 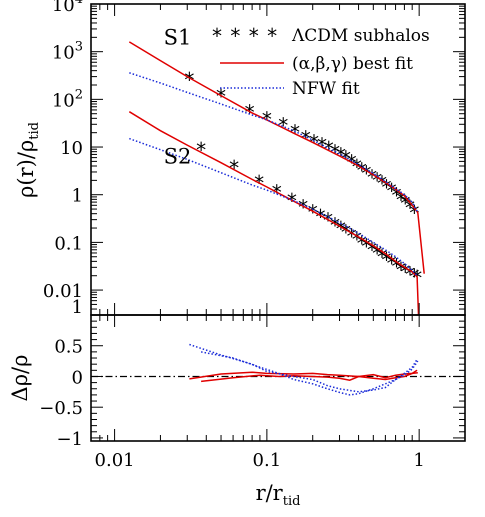 What do you see at coordinates (79, 47) in the screenshot?
I see `y-tick-label-exponent: 3` at bounding box center [79, 47].